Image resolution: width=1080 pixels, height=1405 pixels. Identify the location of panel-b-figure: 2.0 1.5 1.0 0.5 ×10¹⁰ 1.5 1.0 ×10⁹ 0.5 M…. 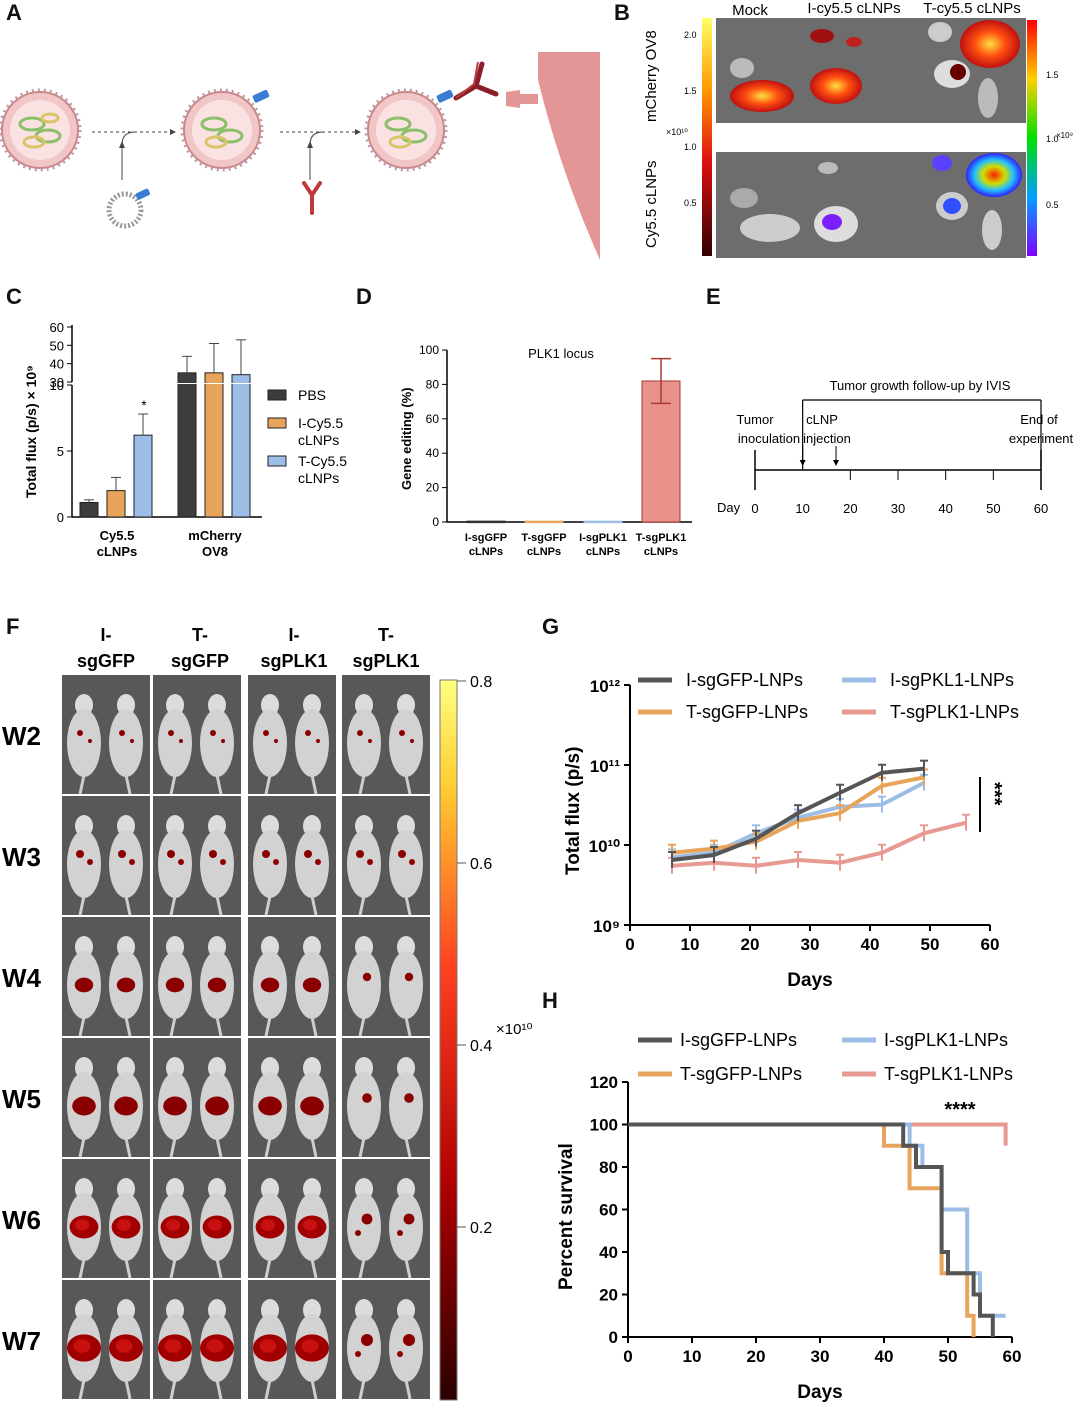
(858, 129).